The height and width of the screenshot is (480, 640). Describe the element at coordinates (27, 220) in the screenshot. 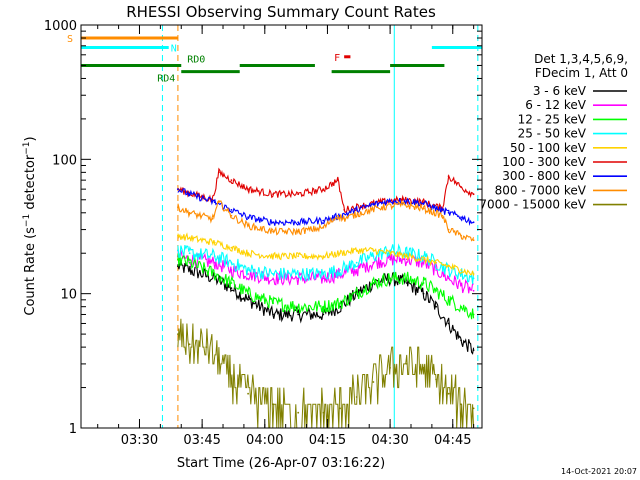

I see `y-axis-label-sup1: −1` at that location.